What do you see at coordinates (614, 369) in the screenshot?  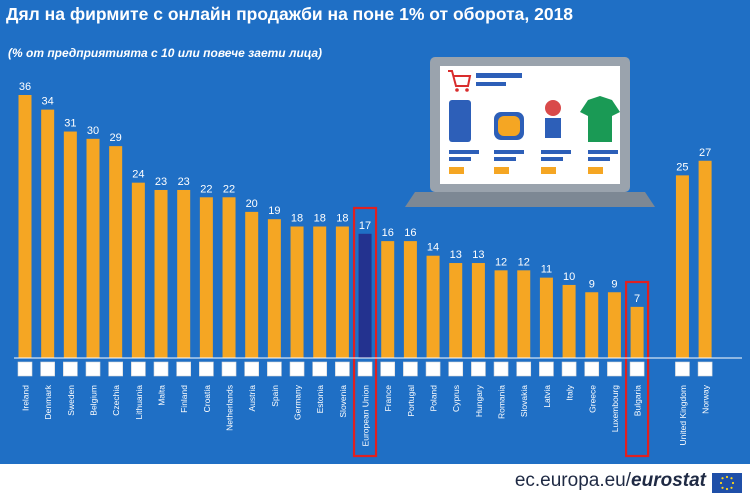 I see `flag-luxembourg-icon` at bounding box center [614, 369].